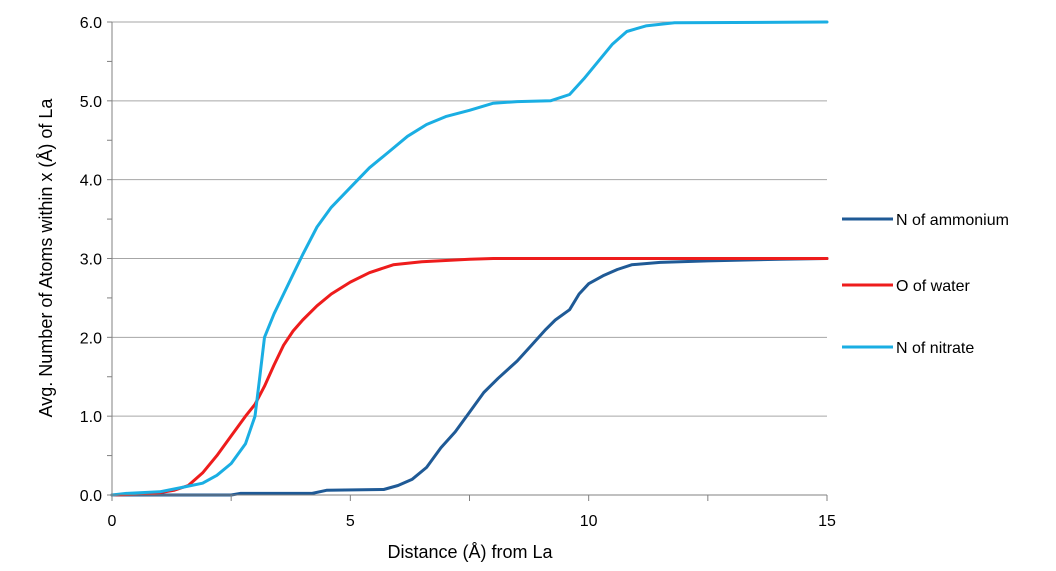 Image resolution: width=1056 pixels, height=571 pixels. Describe the element at coordinates (350, 521) in the screenshot. I see `x-tick-label: 5` at that location.